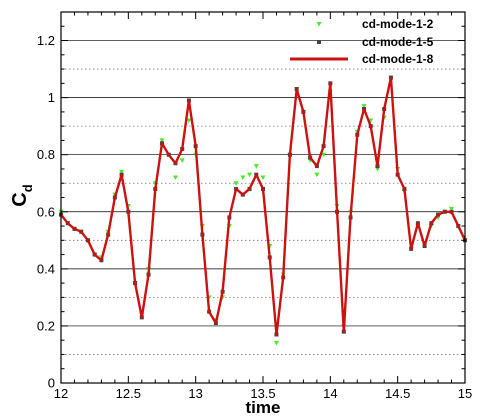 Image resolution: width=480 pixels, height=418 pixels. What do you see at coordinates (398, 24) in the screenshot?
I see `legend-label: cd-mode-1-2` at bounding box center [398, 24].